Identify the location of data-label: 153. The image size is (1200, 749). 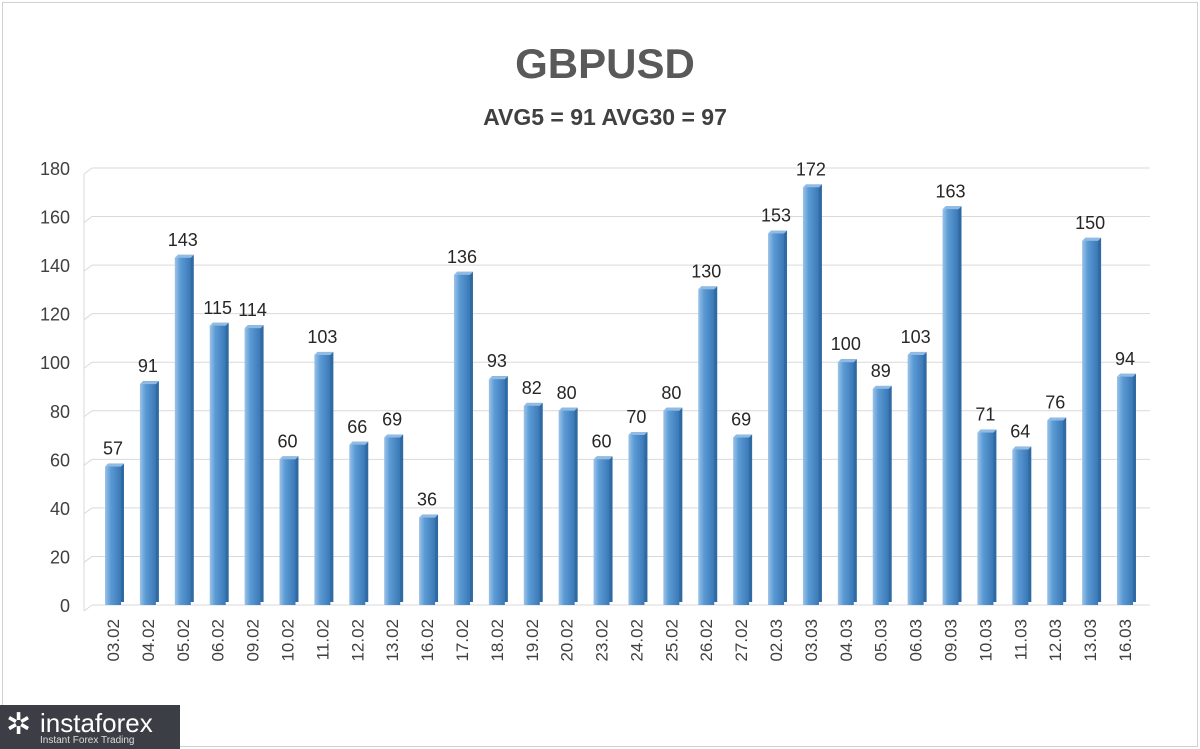
(776, 216).